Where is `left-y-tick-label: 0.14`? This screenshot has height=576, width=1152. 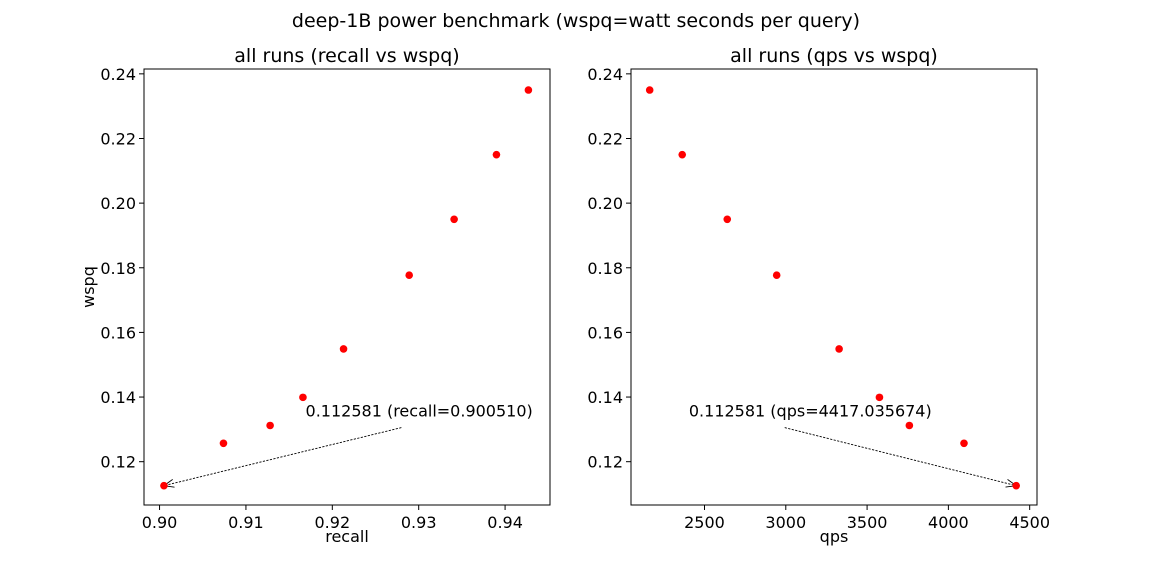 left-y-tick-label: 0.14 is located at coordinates (118, 397).